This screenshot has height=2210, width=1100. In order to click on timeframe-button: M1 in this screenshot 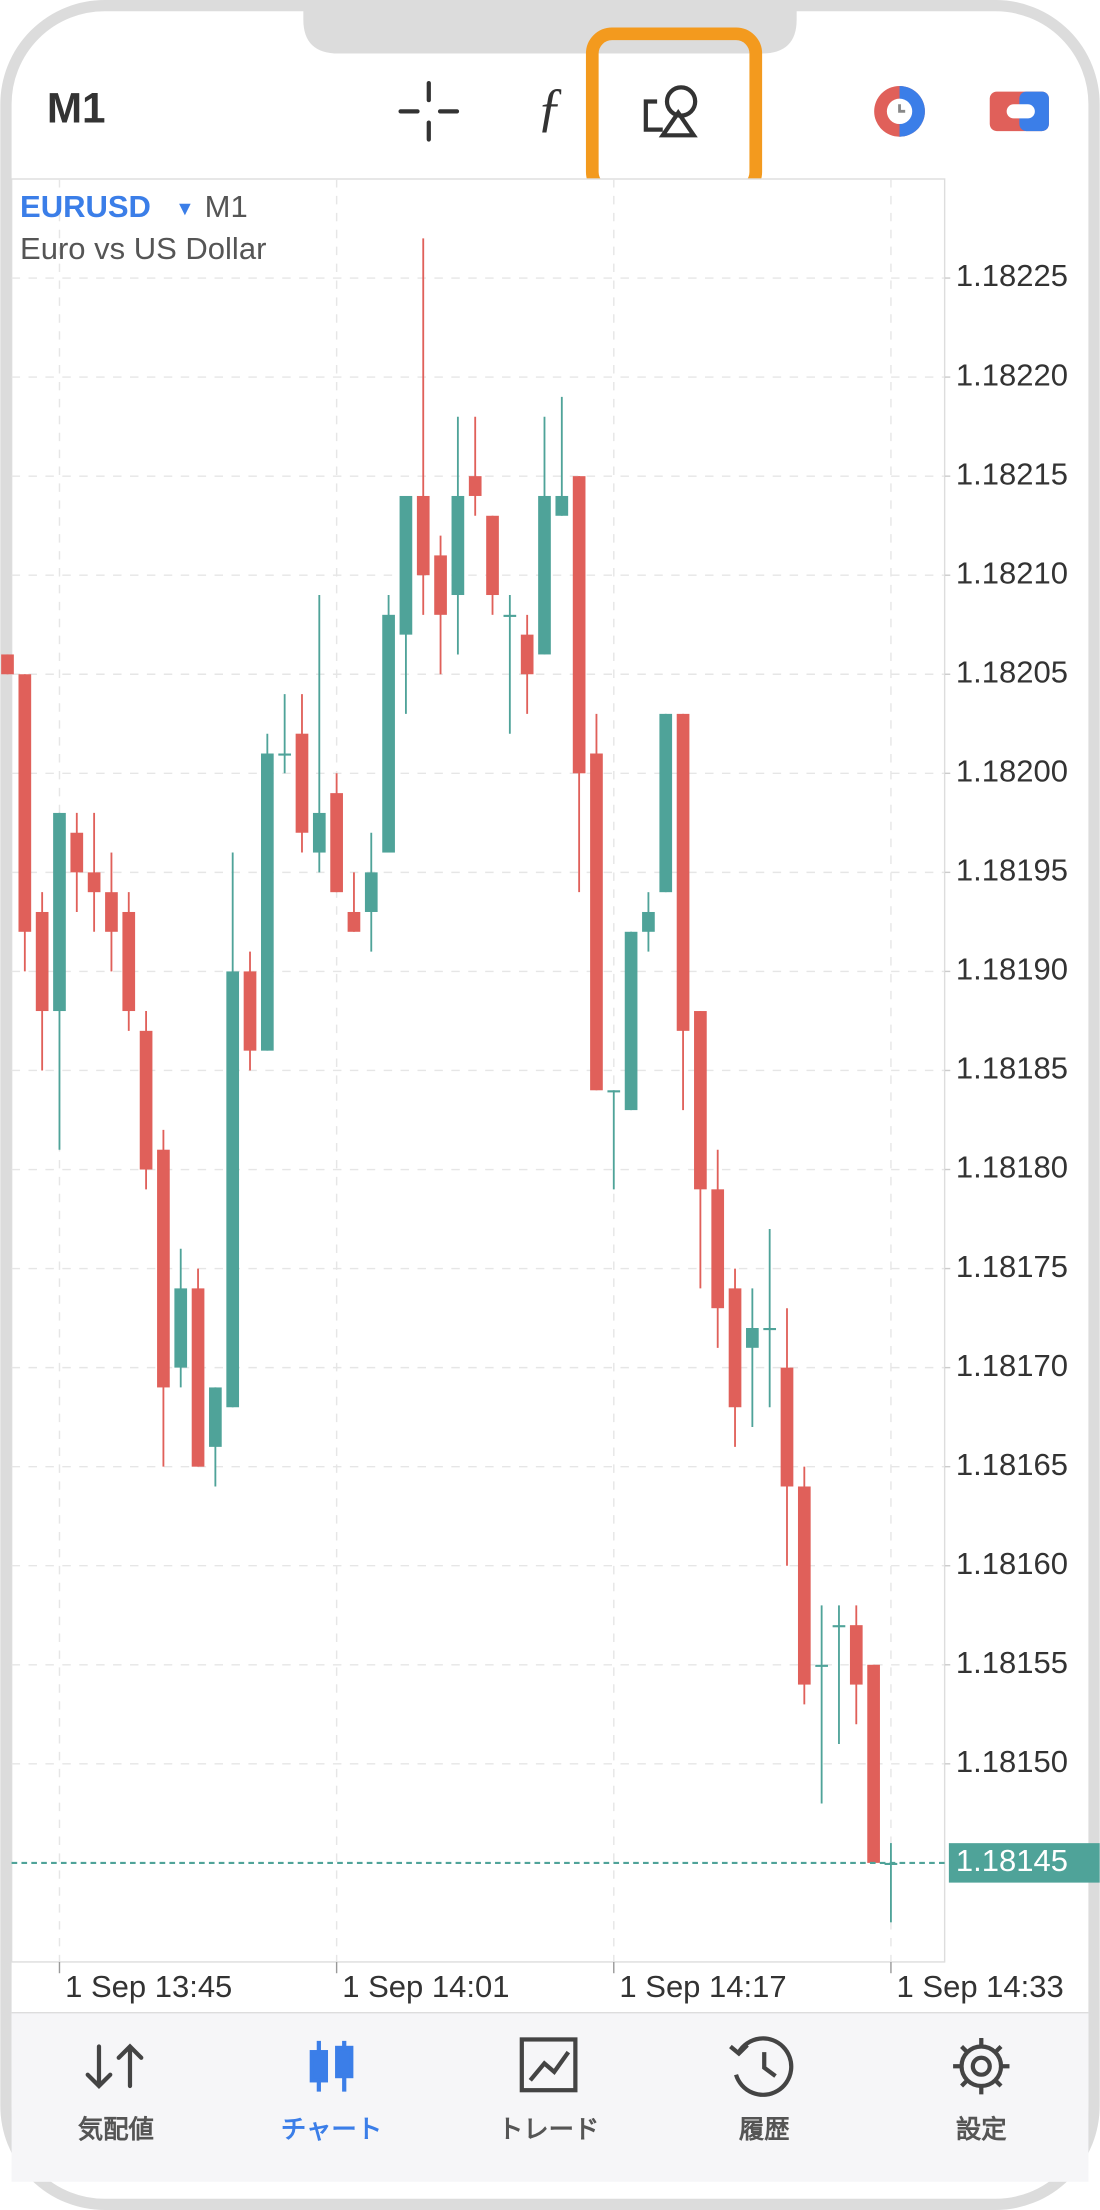, I will do `click(76, 108)`.